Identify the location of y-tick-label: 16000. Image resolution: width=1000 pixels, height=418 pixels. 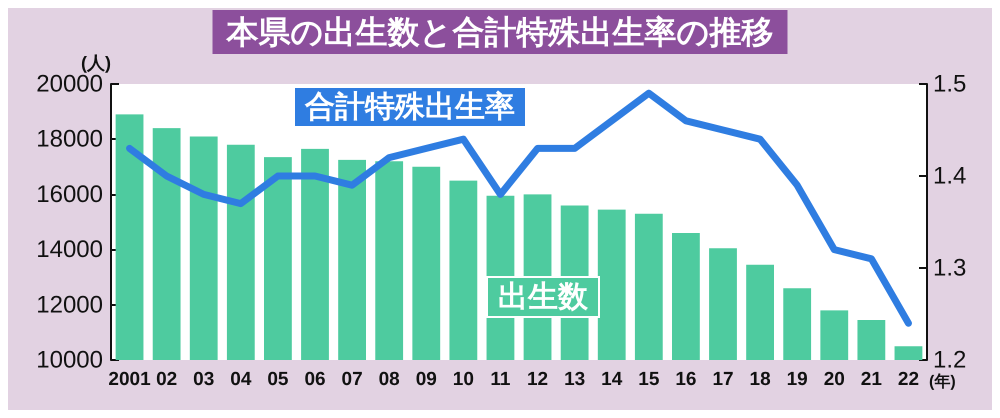
(69, 194).